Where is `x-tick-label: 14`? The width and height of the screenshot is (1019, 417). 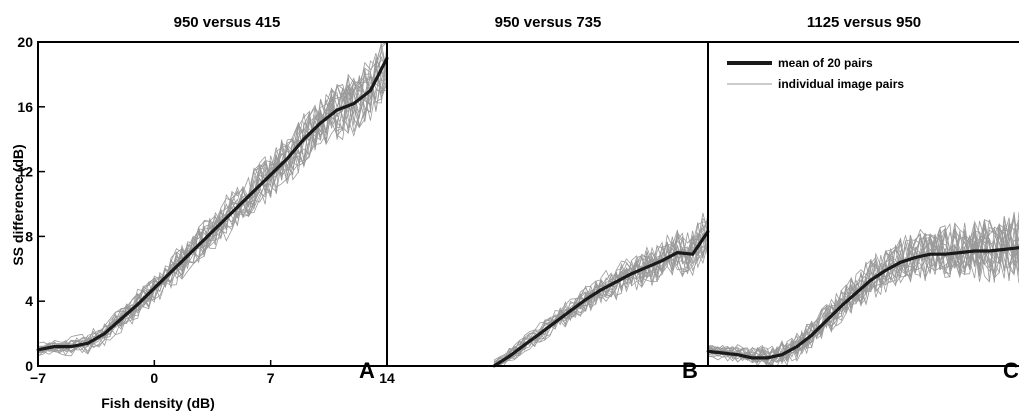 x-tick-label: 14 is located at coordinates (387, 378).